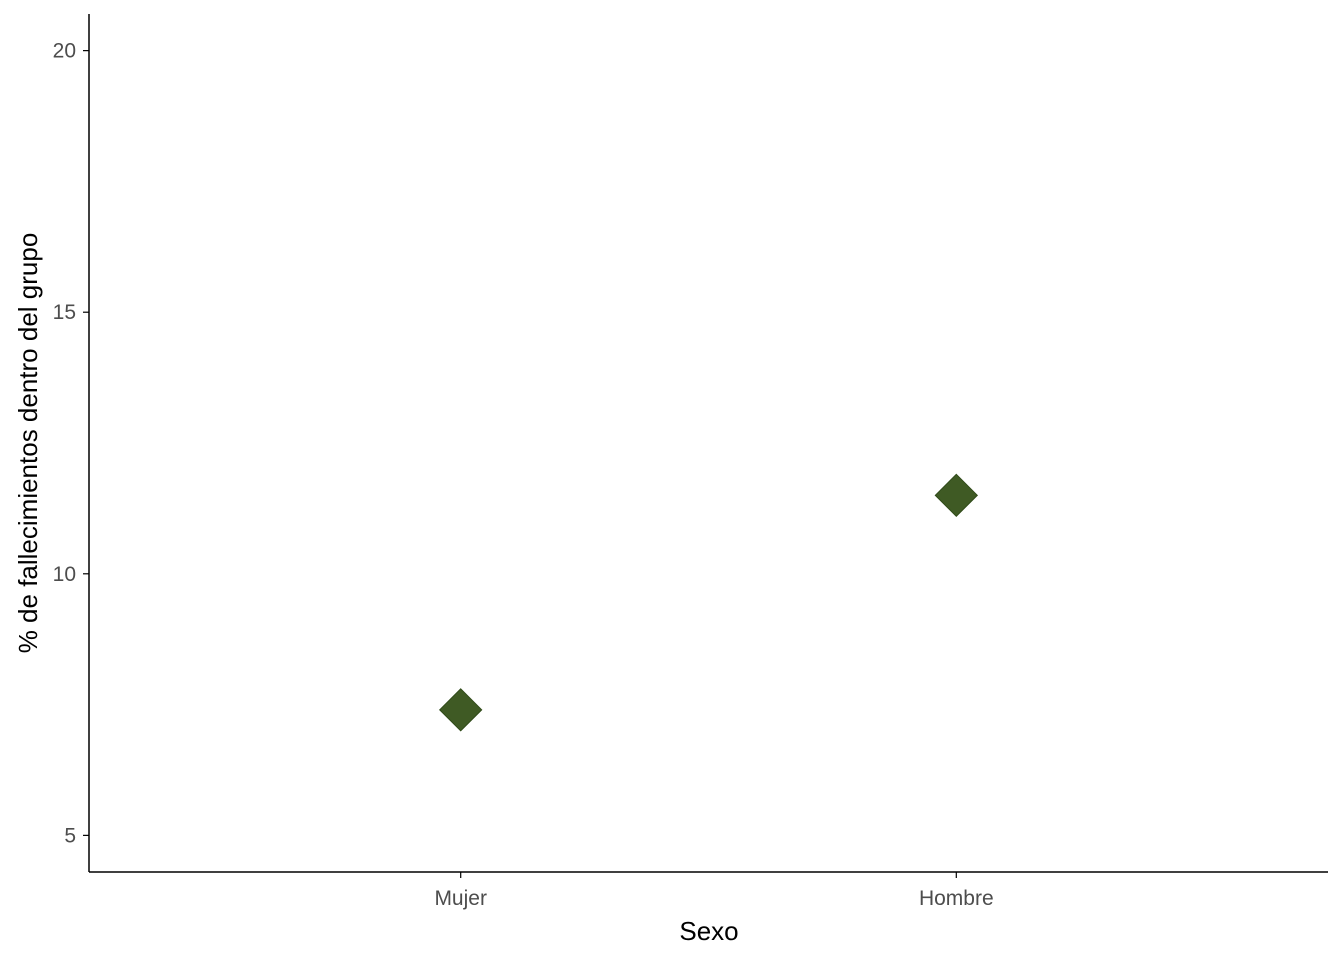 Image resolution: width=1344 pixels, height=960 pixels. Describe the element at coordinates (28, 443) in the screenshot. I see `y-axis-title: % de fallecimientos dentro del grupo` at that location.